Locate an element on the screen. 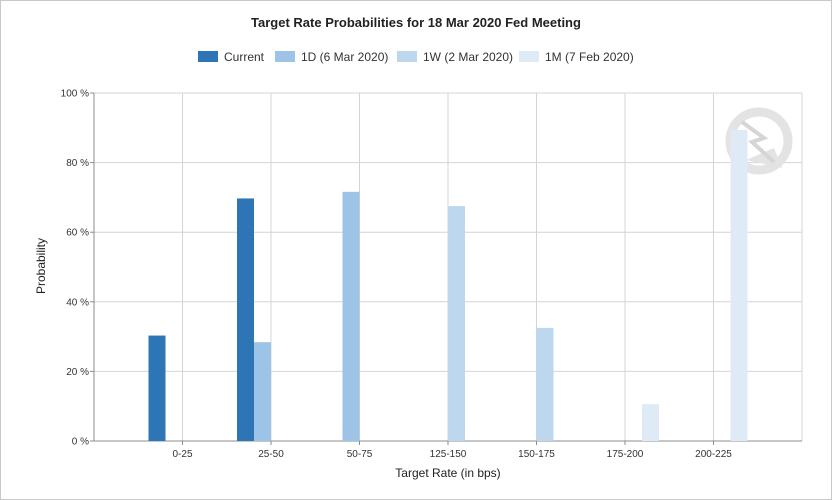 The height and width of the screenshot is (500, 832). x-tick-label-1: 25-50 is located at coordinates (271, 454).